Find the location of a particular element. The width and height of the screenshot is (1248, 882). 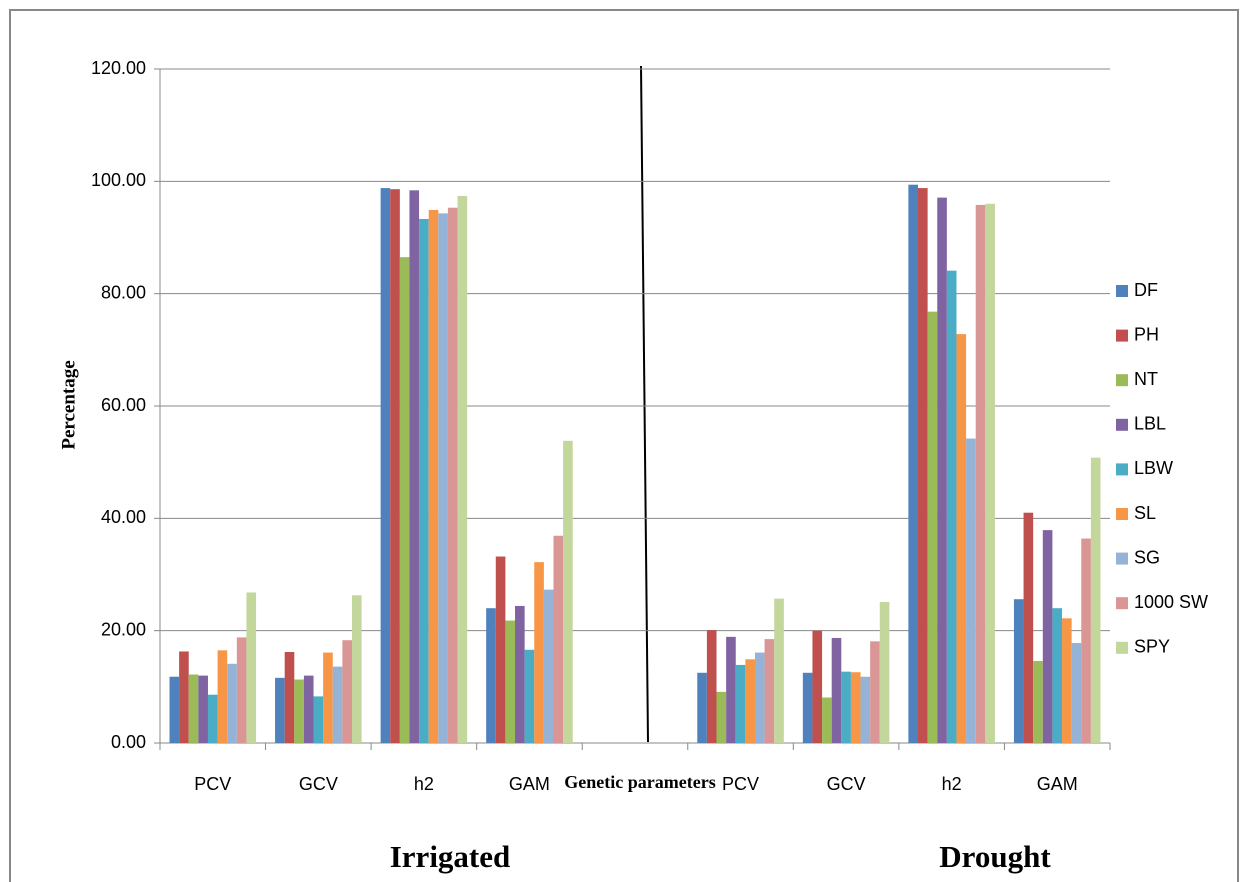

legend-label: PH is located at coordinates (1146, 334).